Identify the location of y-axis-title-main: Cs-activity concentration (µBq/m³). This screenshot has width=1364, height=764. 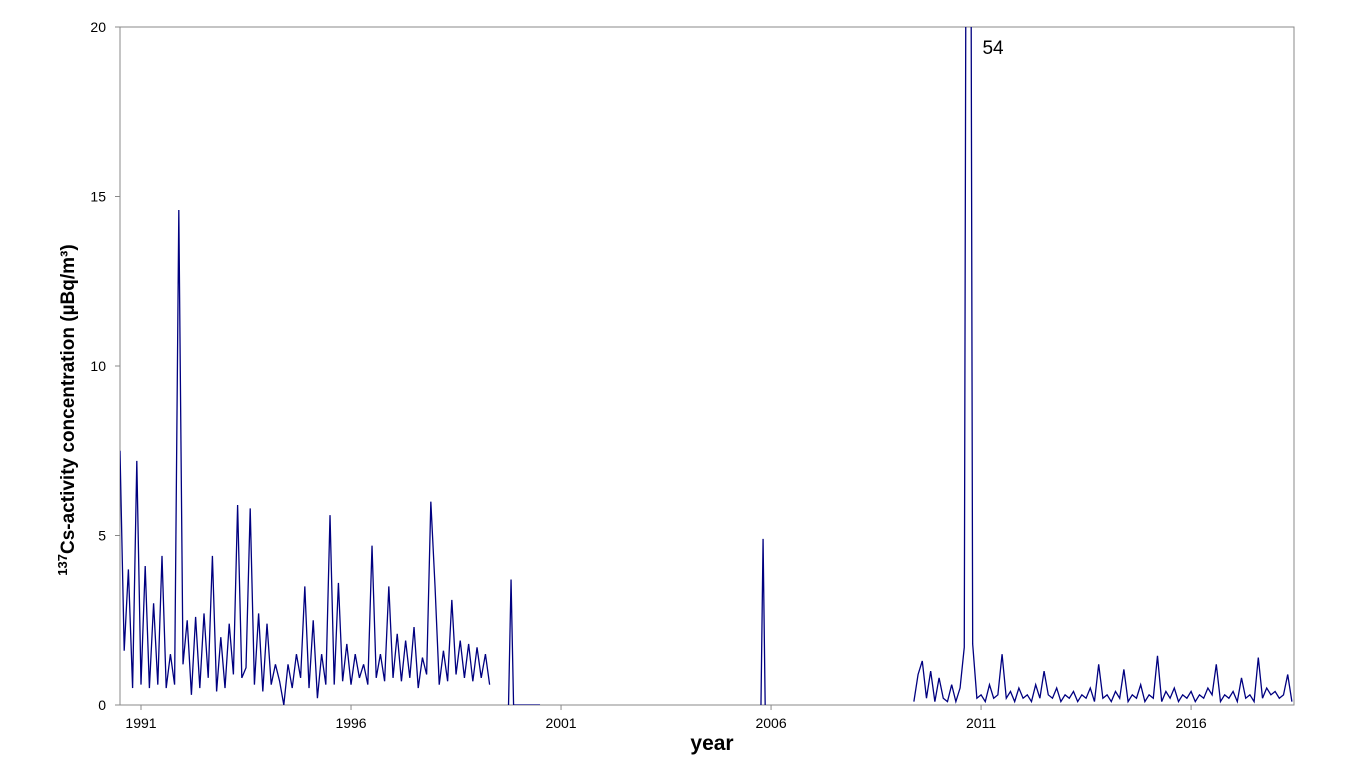
(68, 399).